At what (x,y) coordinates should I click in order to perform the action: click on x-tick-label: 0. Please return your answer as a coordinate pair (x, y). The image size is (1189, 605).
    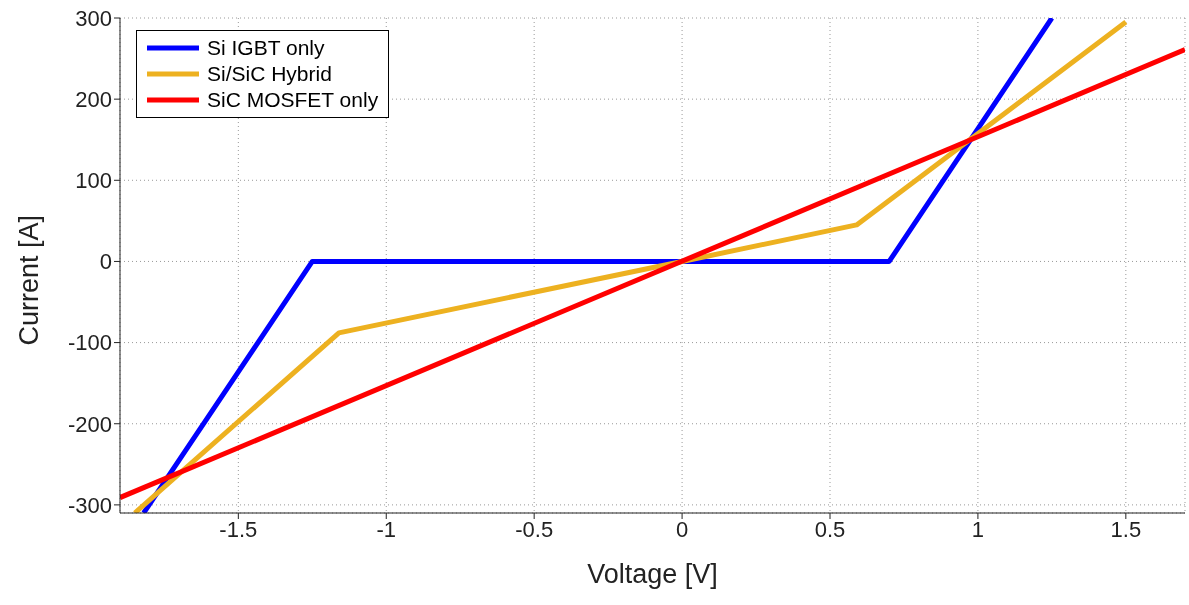
    Looking at the image, I should click on (682, 529).